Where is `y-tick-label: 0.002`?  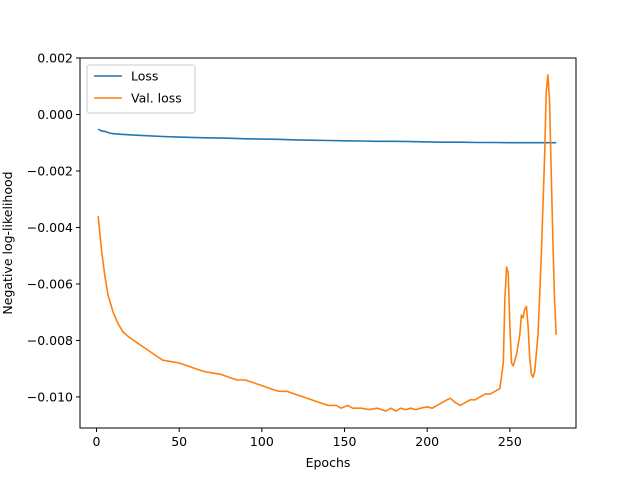
y-tick-label: 0.002 is located at coordinates (55, 58).